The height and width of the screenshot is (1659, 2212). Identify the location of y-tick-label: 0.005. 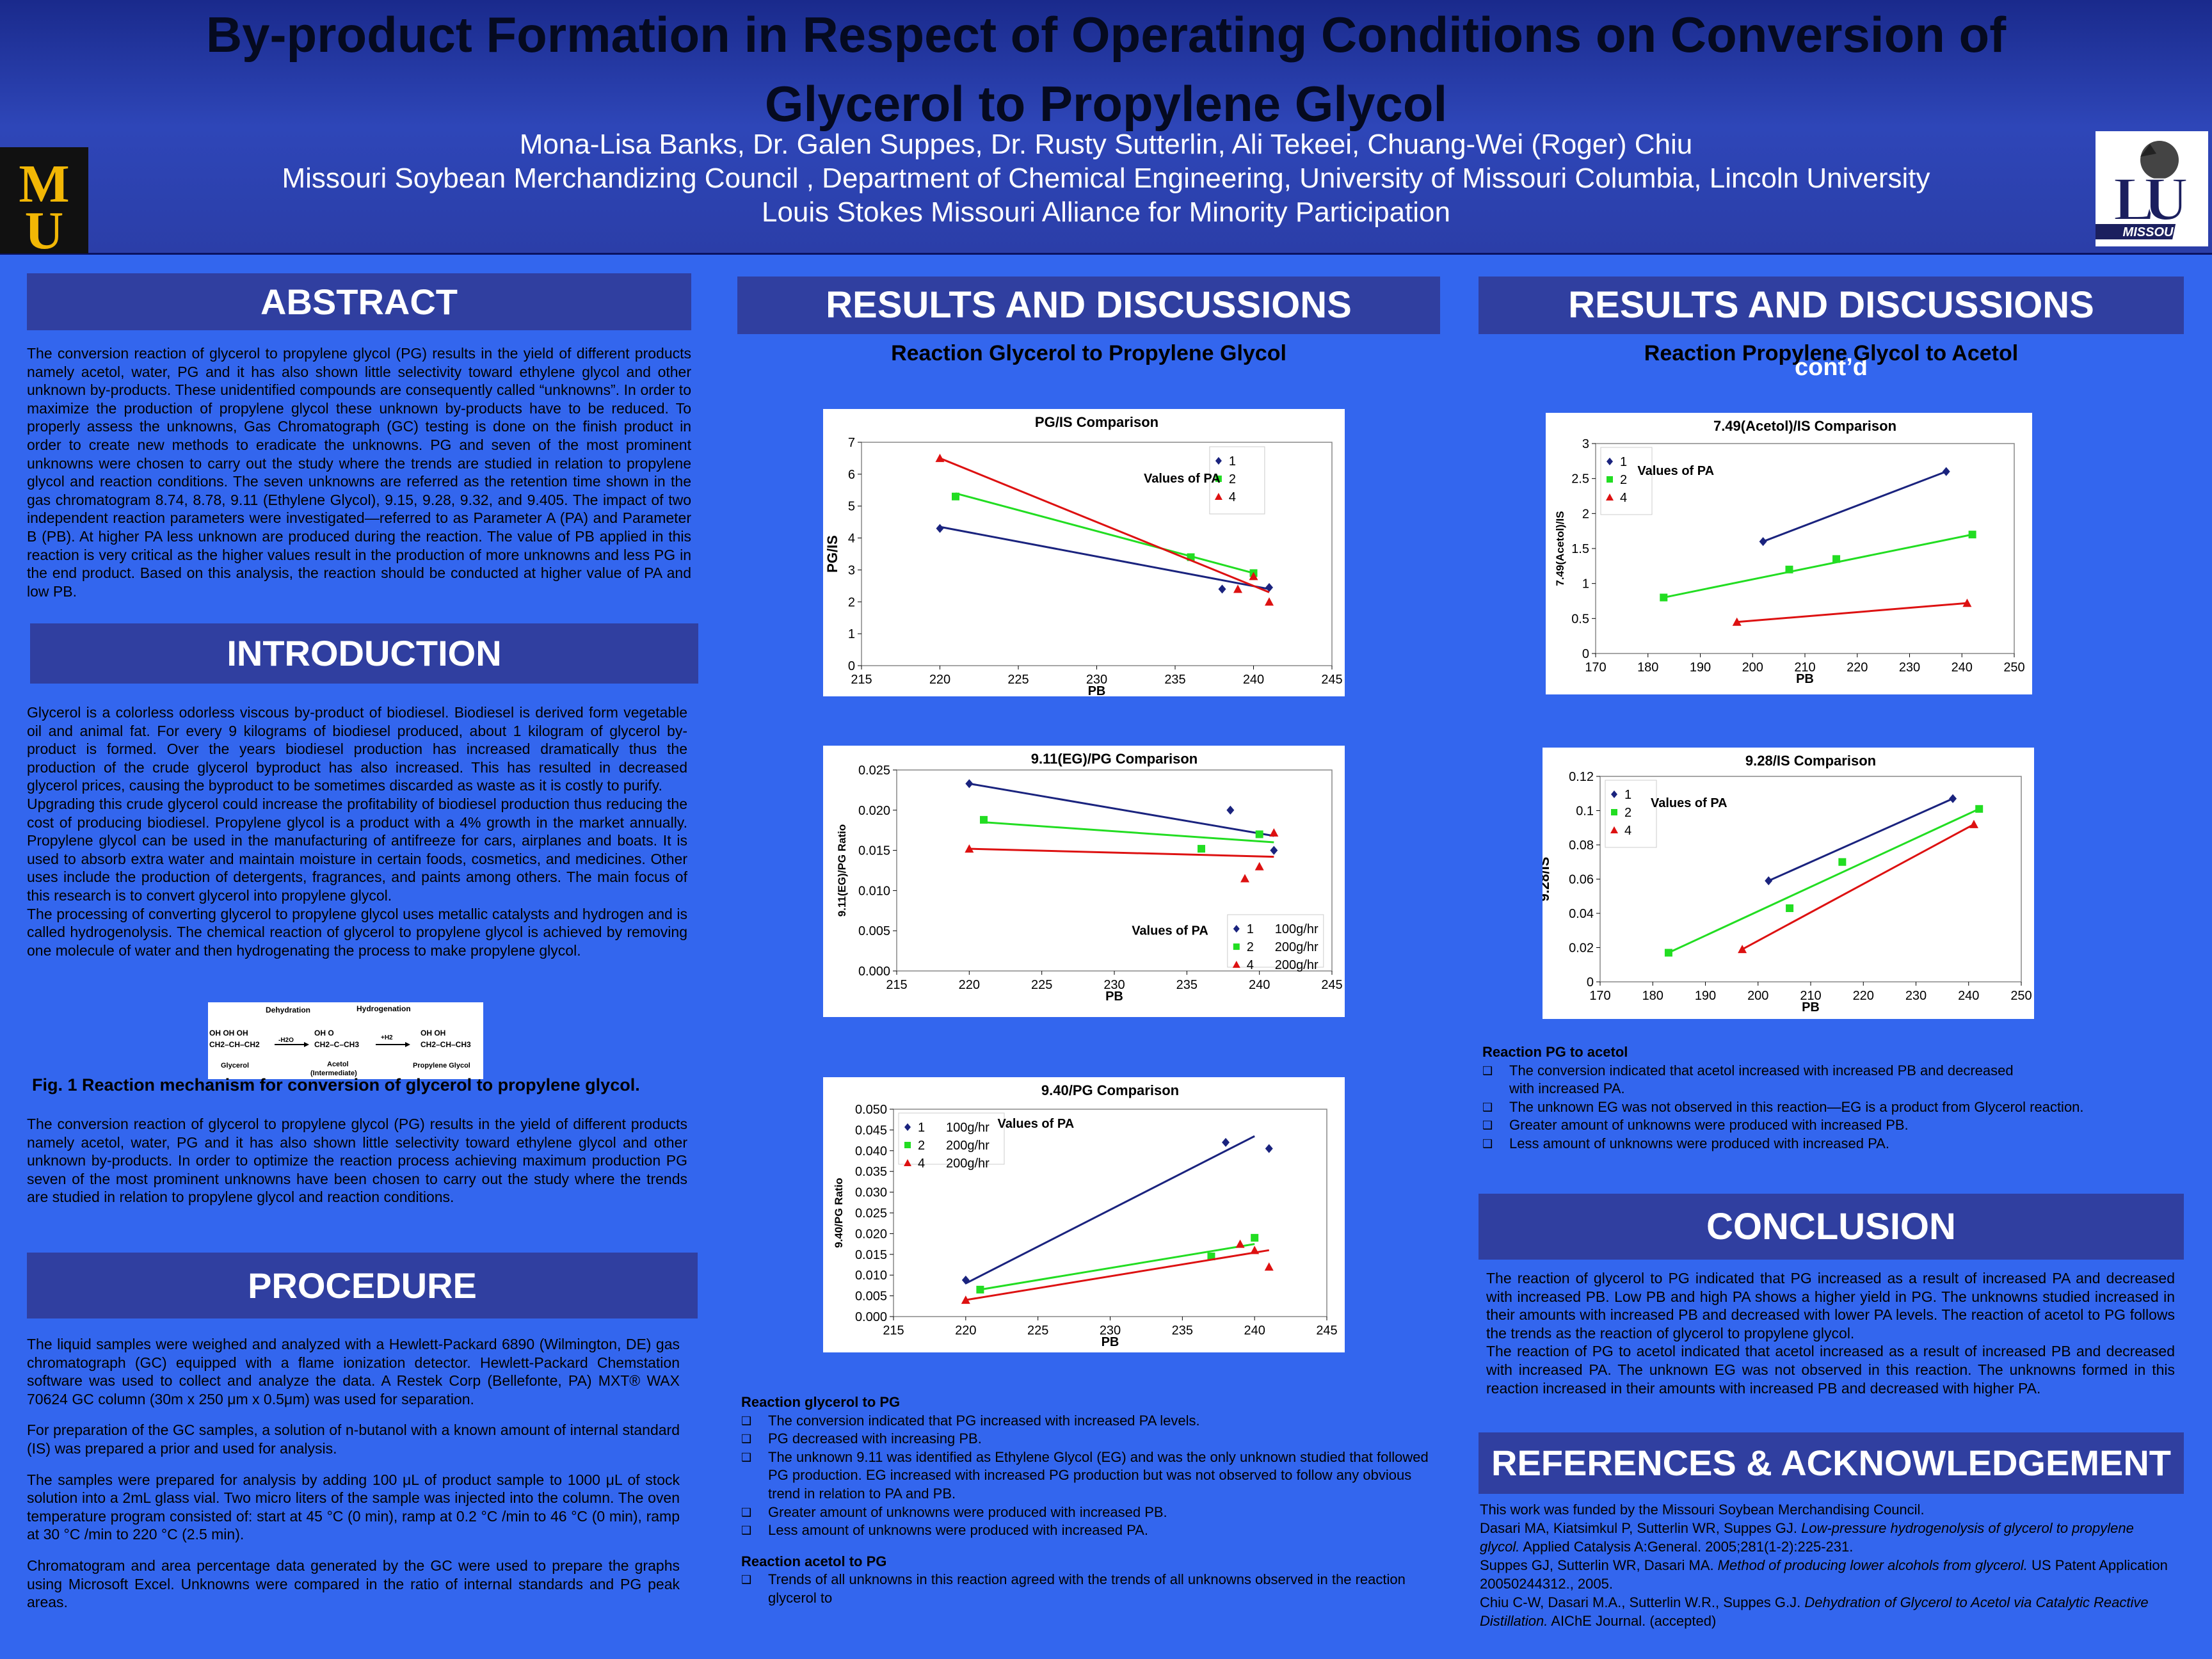
(874, 931).